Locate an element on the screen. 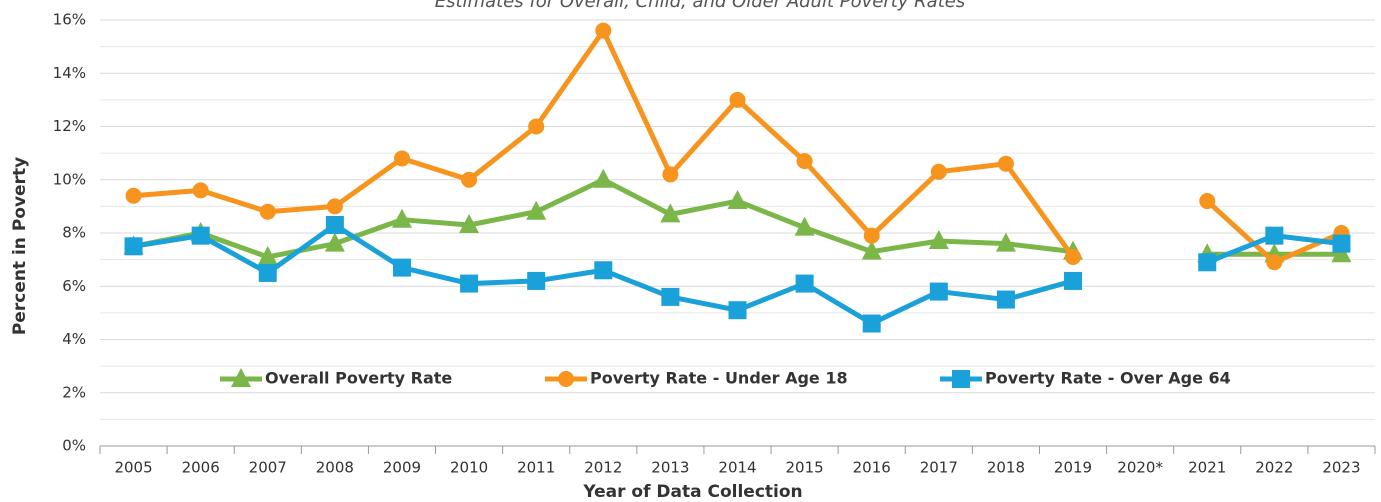  y-tick-label: 0% is located at coordinates (74, 446).